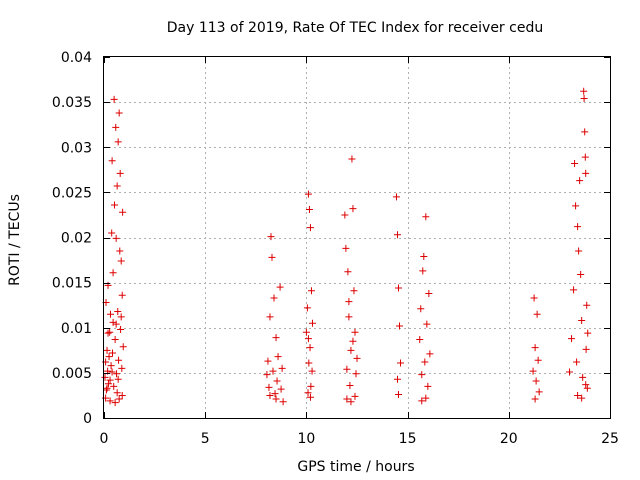 The image size is (640, 480). I want to click on x-tick-label: 10, so click(306, 439).